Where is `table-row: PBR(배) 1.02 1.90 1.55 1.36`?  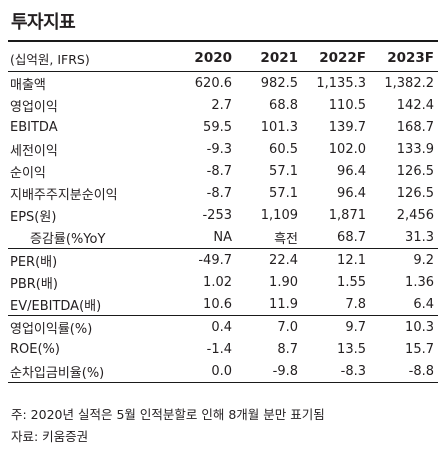
table-row: PBR(배) 1.02 1.90 1.55 1.36 is located at coordinates (223, 282).